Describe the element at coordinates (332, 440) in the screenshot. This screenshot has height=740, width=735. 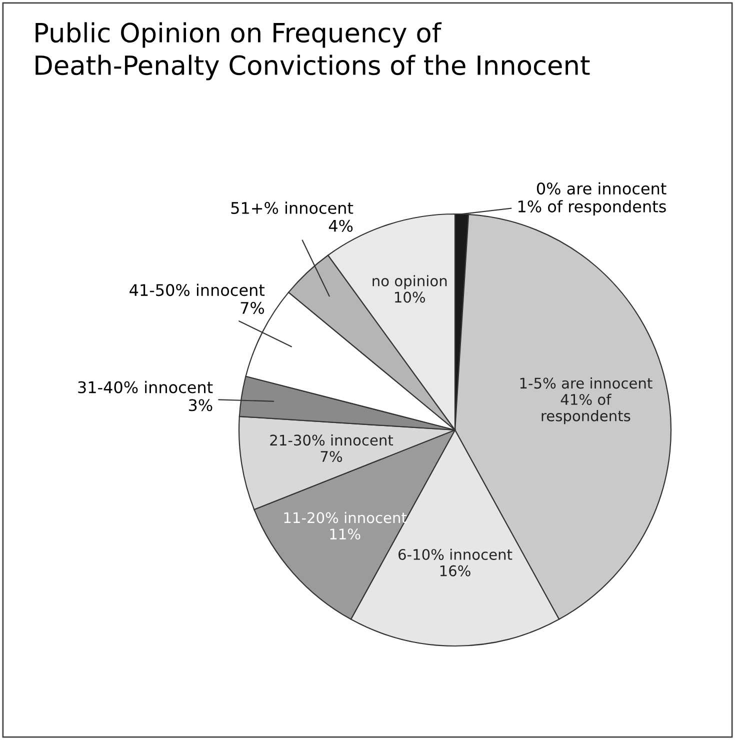
I see `slice-label: 21-30% innocent` at that location.